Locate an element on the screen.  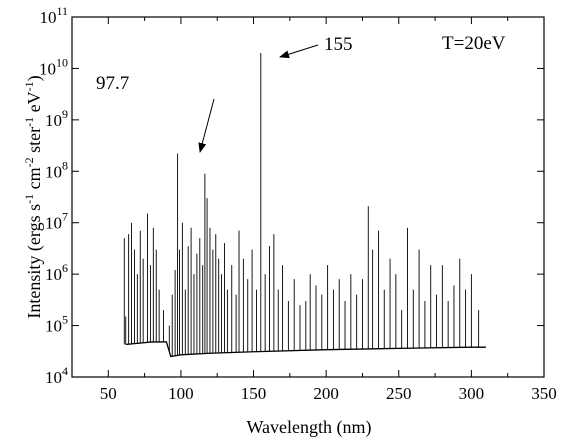
x-tick-label: 100 is located at coordinates (181, 393).